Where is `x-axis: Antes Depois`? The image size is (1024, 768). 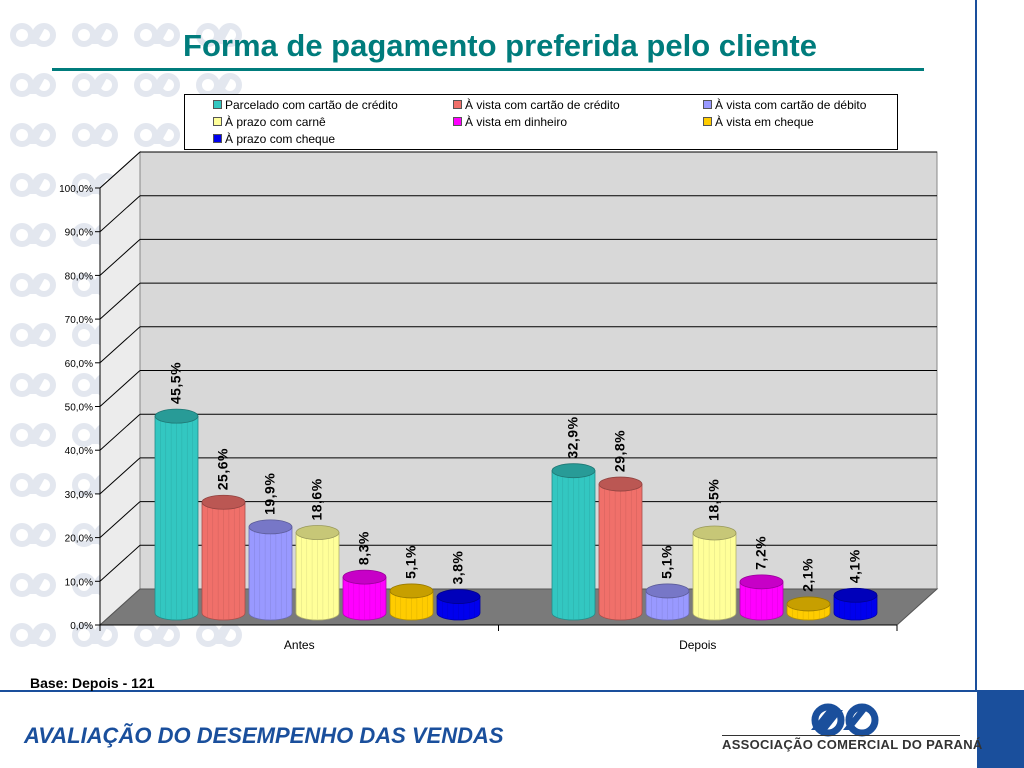 x-axis: Antes Depois is located at coordinates (498, 638).